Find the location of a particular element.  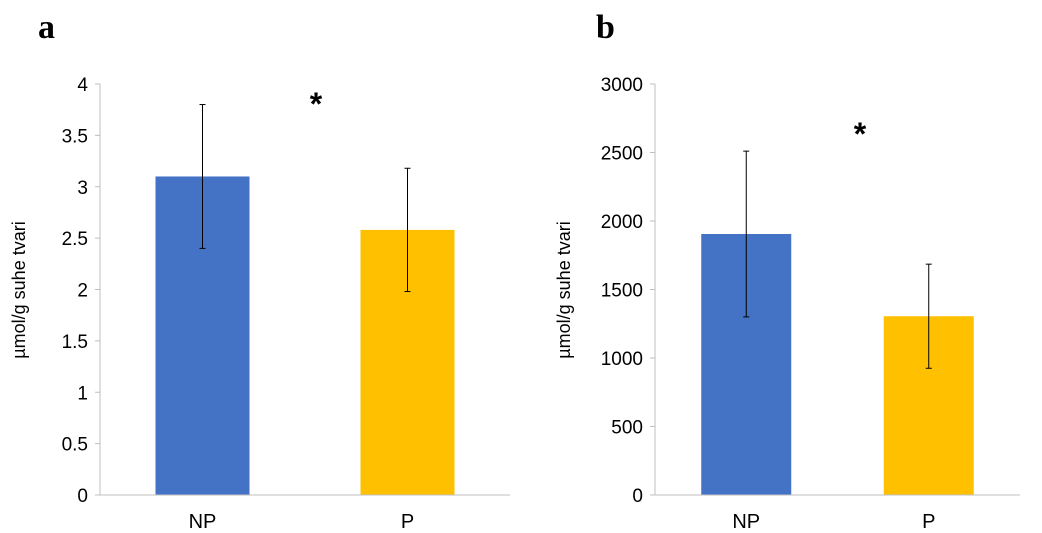

y-axis-label-a: µmol/g suhe tvari is located at coordinates (19, 289).